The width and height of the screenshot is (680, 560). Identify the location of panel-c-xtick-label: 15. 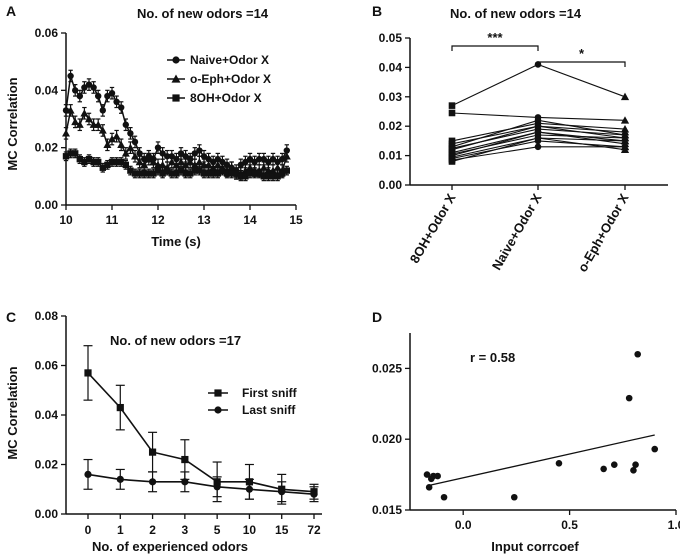
(282, 530).